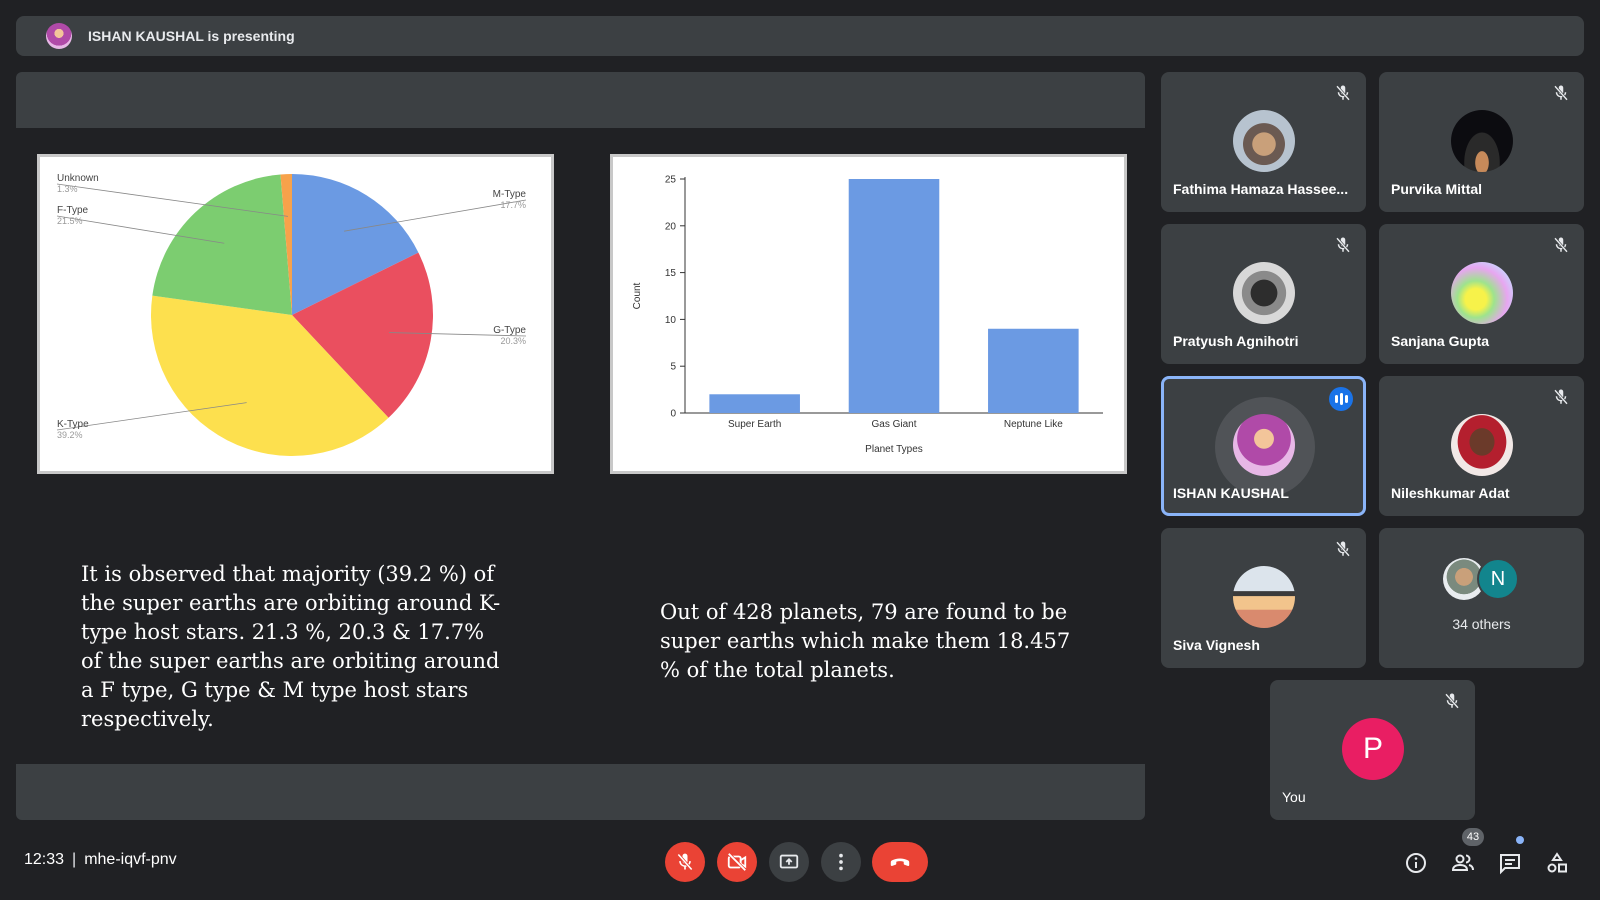  Describe the element at coordinates (673, 414) in the screenshot. I see `y-tick-label: 0` at that location.